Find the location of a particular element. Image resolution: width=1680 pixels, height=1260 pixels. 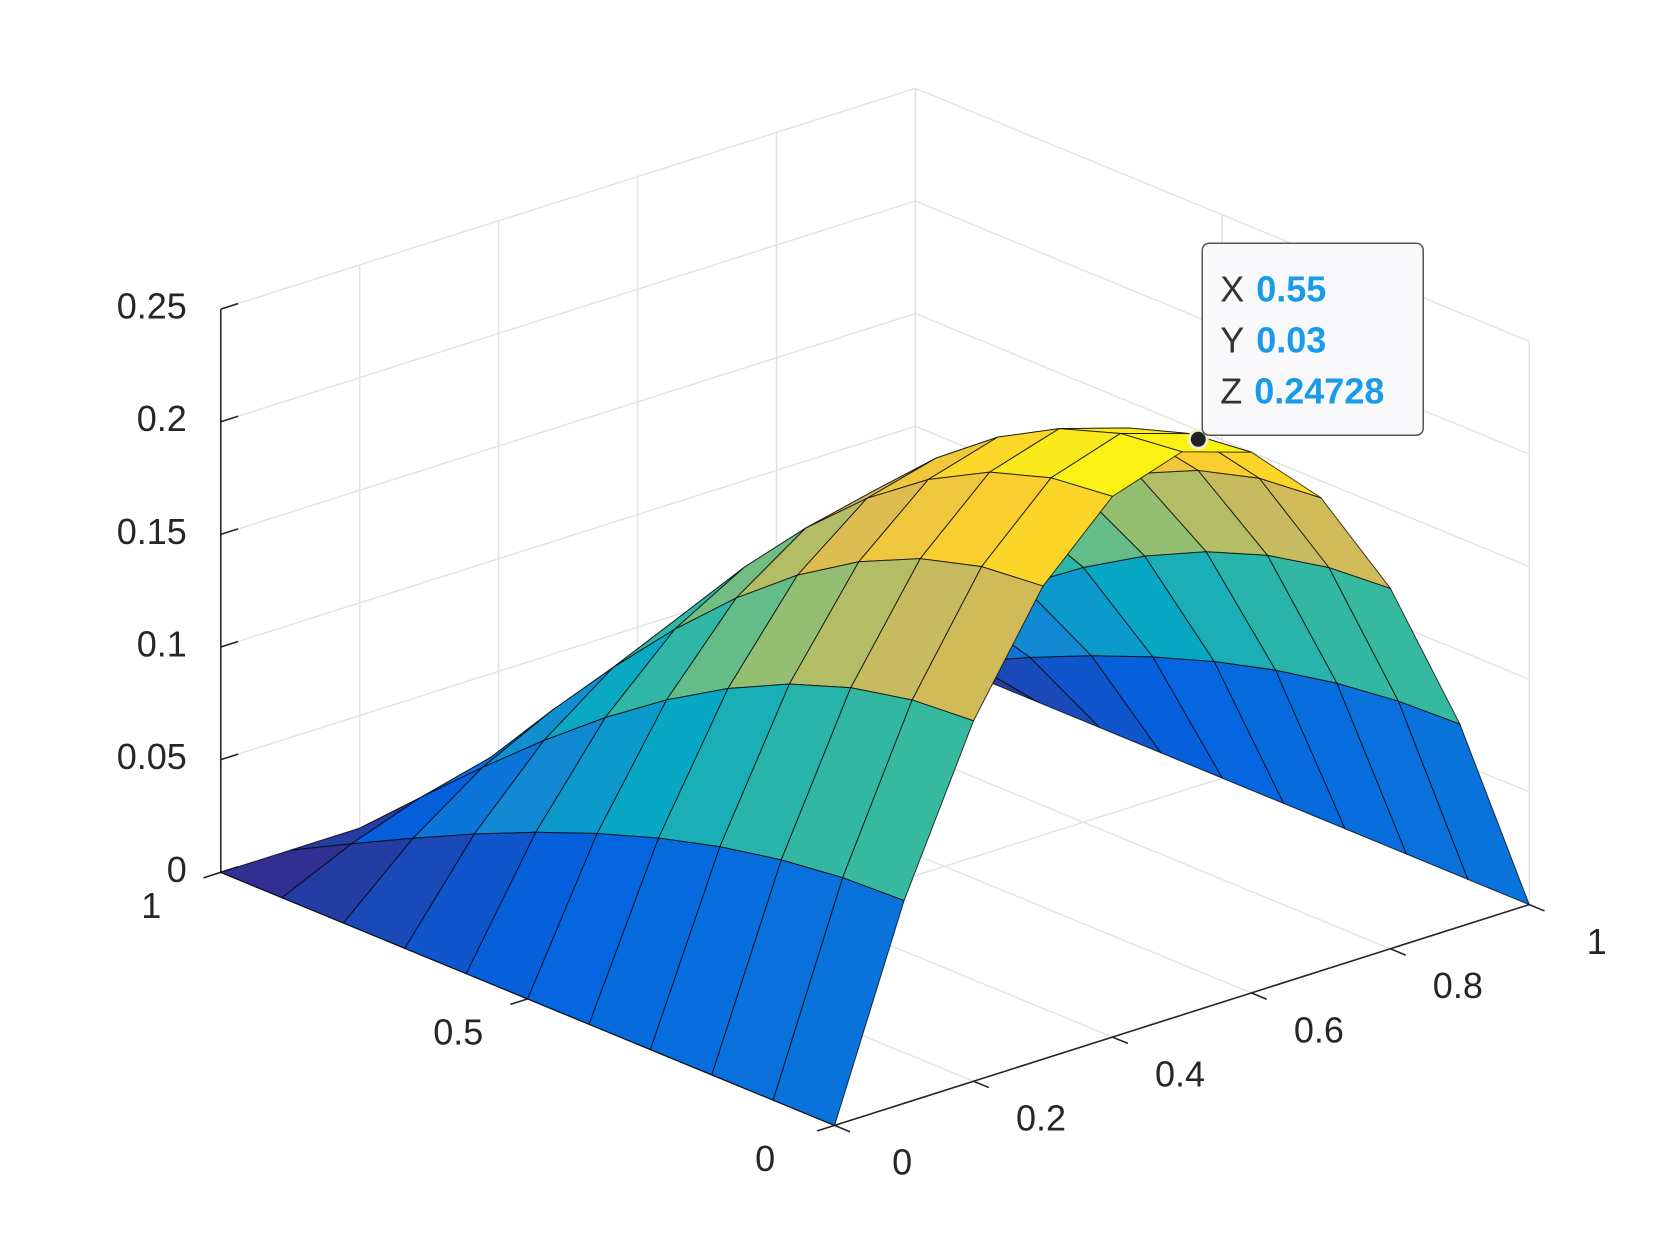

datatip-row: Z 0.24728 is located at coordinates (1302, 390).